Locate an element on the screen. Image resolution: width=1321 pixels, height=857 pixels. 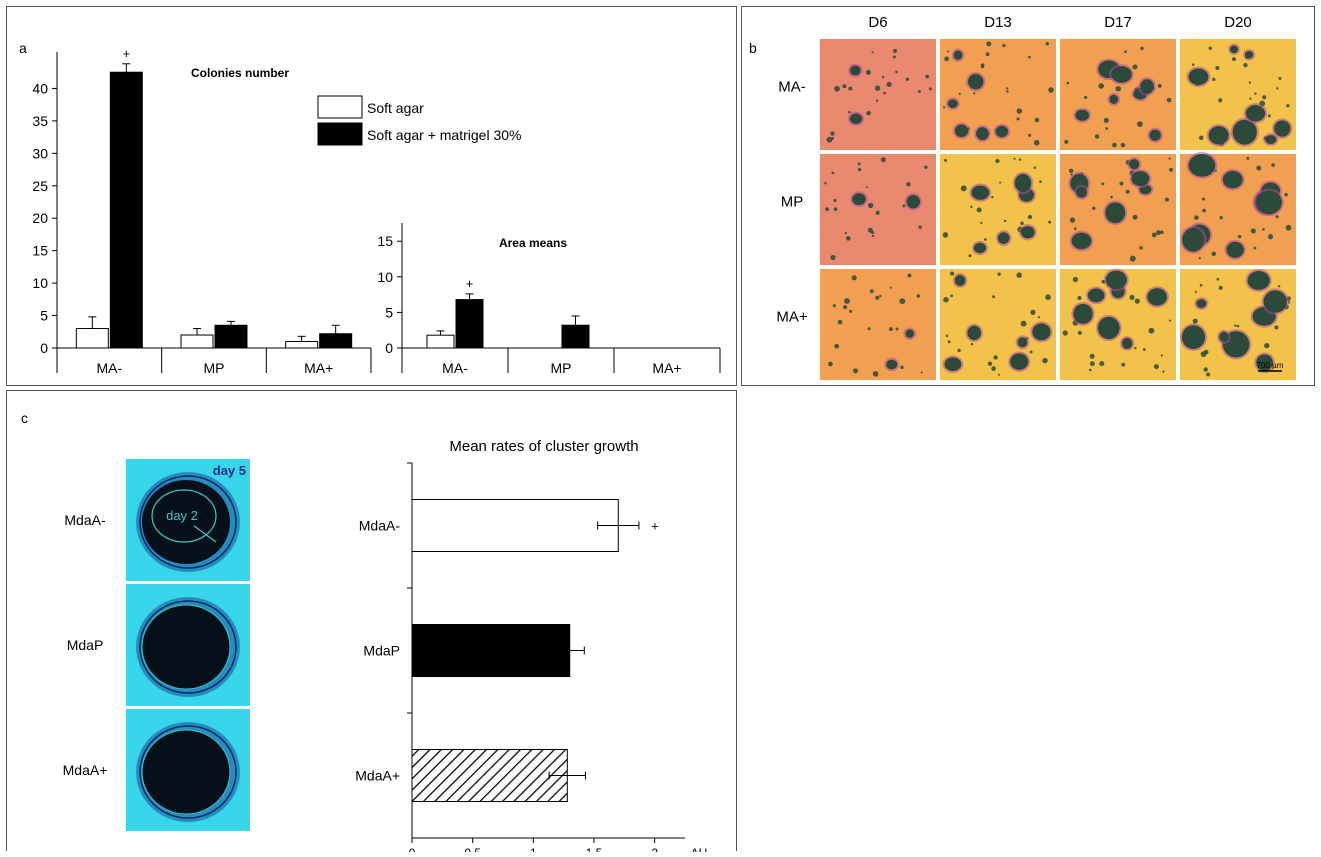
y-tick-label: 10 is located at coordinates (40, 283).